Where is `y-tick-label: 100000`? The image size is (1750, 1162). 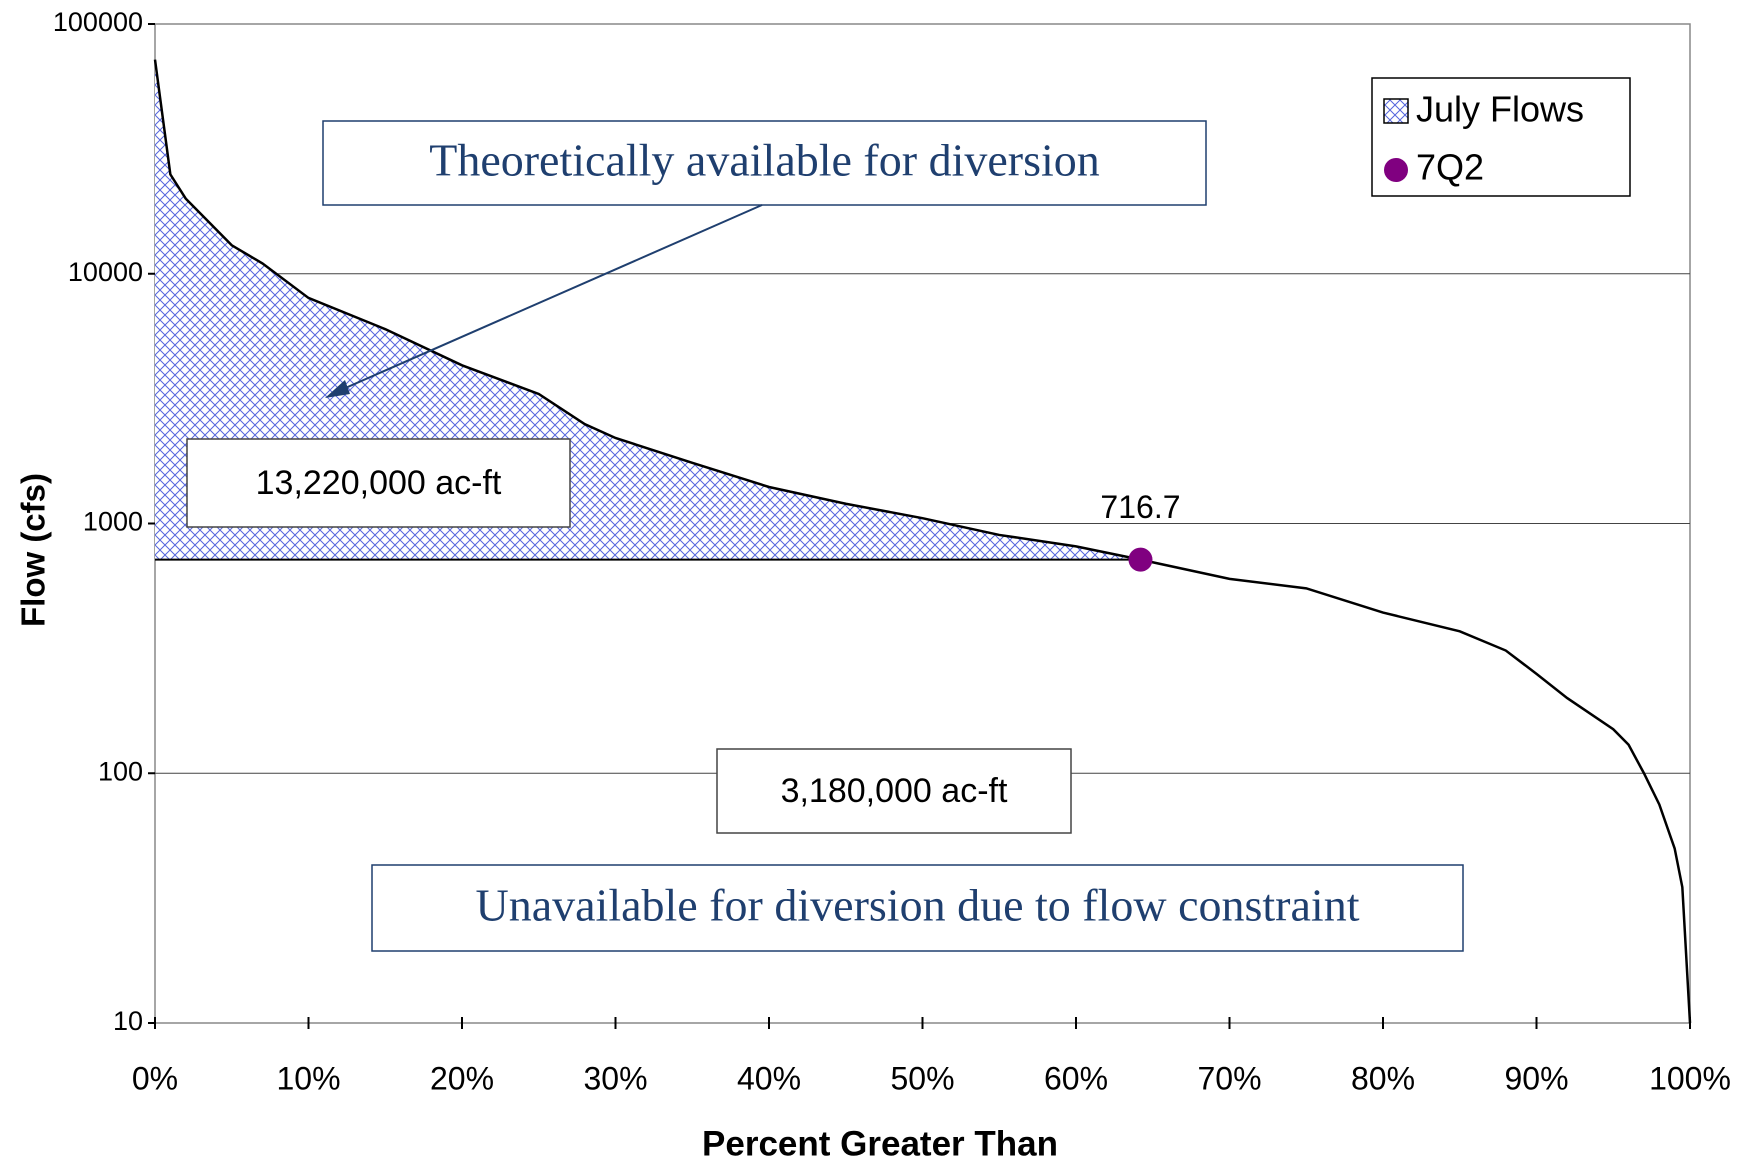
y-tick-label: 100000 is located at coordinates (98, 22).